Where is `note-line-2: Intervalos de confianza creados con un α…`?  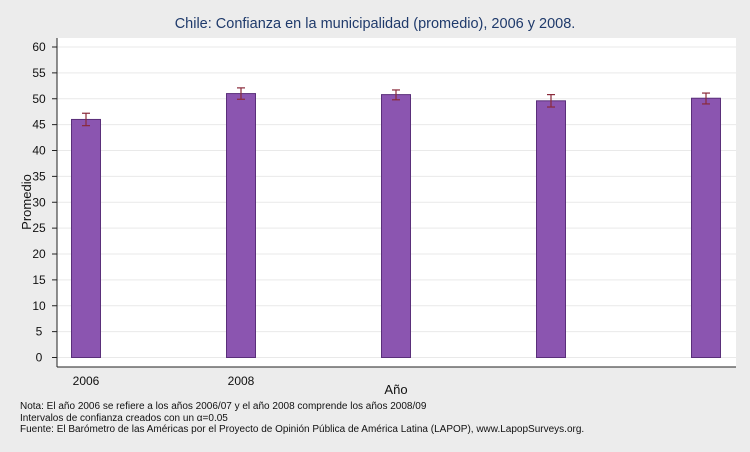
note-line-2: Intervalos de confianza creados con un α… is located at coordinates (124, 418).